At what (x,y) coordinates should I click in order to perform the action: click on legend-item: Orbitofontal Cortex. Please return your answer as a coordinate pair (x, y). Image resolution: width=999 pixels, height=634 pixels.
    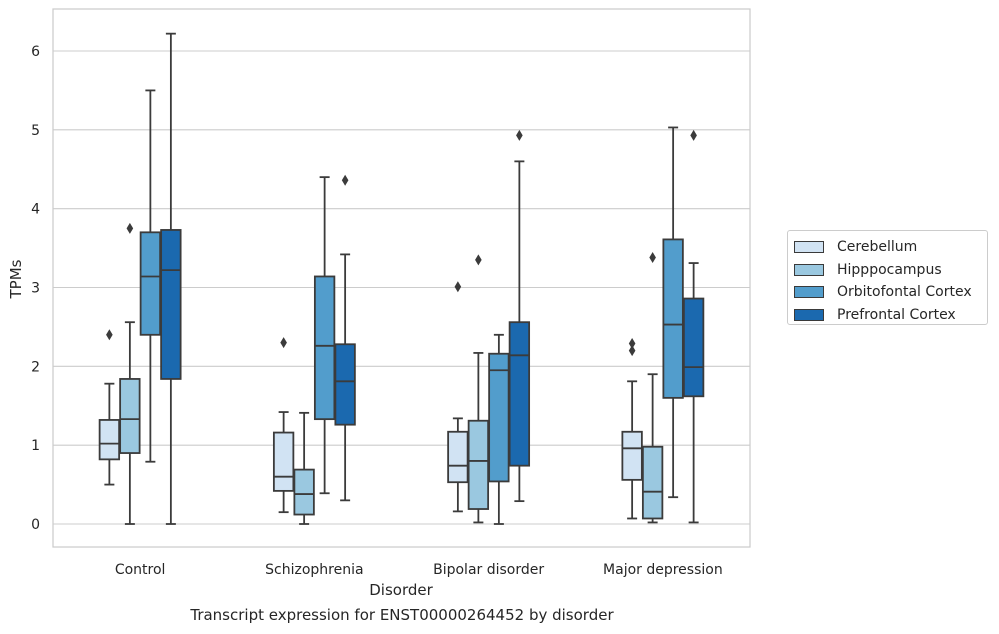
    Looking at the image, I should click on (890, 292).